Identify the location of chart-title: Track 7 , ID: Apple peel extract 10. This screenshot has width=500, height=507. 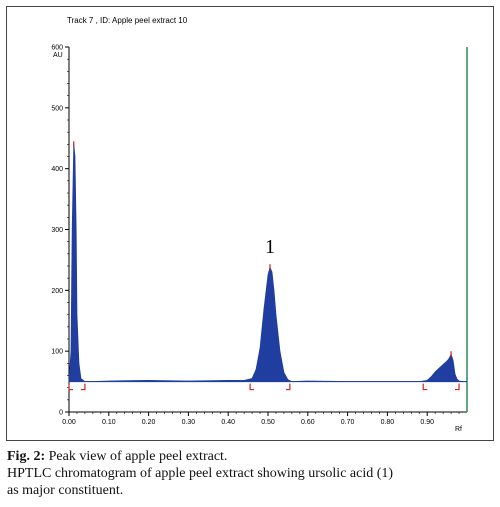
(127, 20).